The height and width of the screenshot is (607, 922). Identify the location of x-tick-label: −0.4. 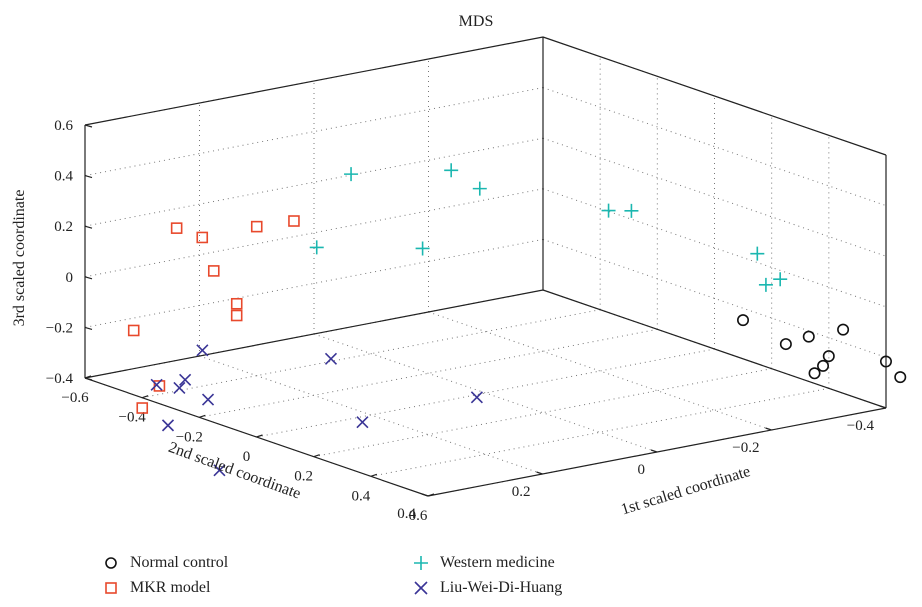
(133, 418).